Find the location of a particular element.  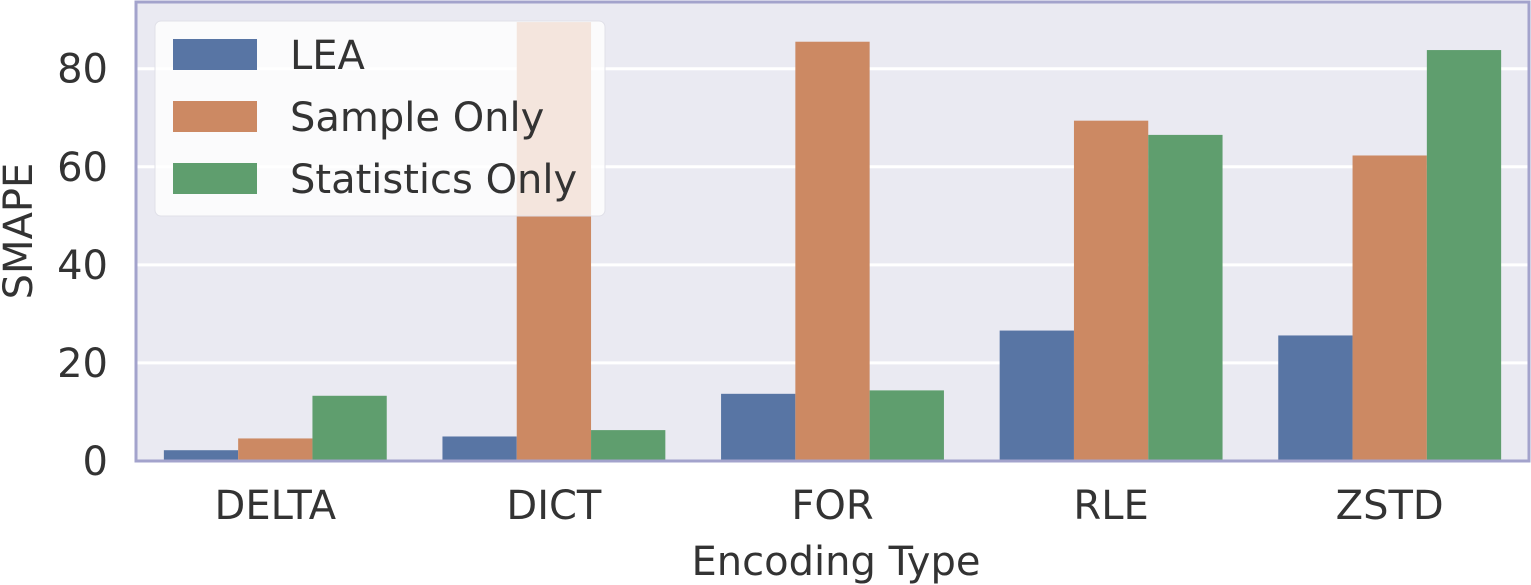

x-axis-label: Encoding Type is located at coordinates (836, 562).